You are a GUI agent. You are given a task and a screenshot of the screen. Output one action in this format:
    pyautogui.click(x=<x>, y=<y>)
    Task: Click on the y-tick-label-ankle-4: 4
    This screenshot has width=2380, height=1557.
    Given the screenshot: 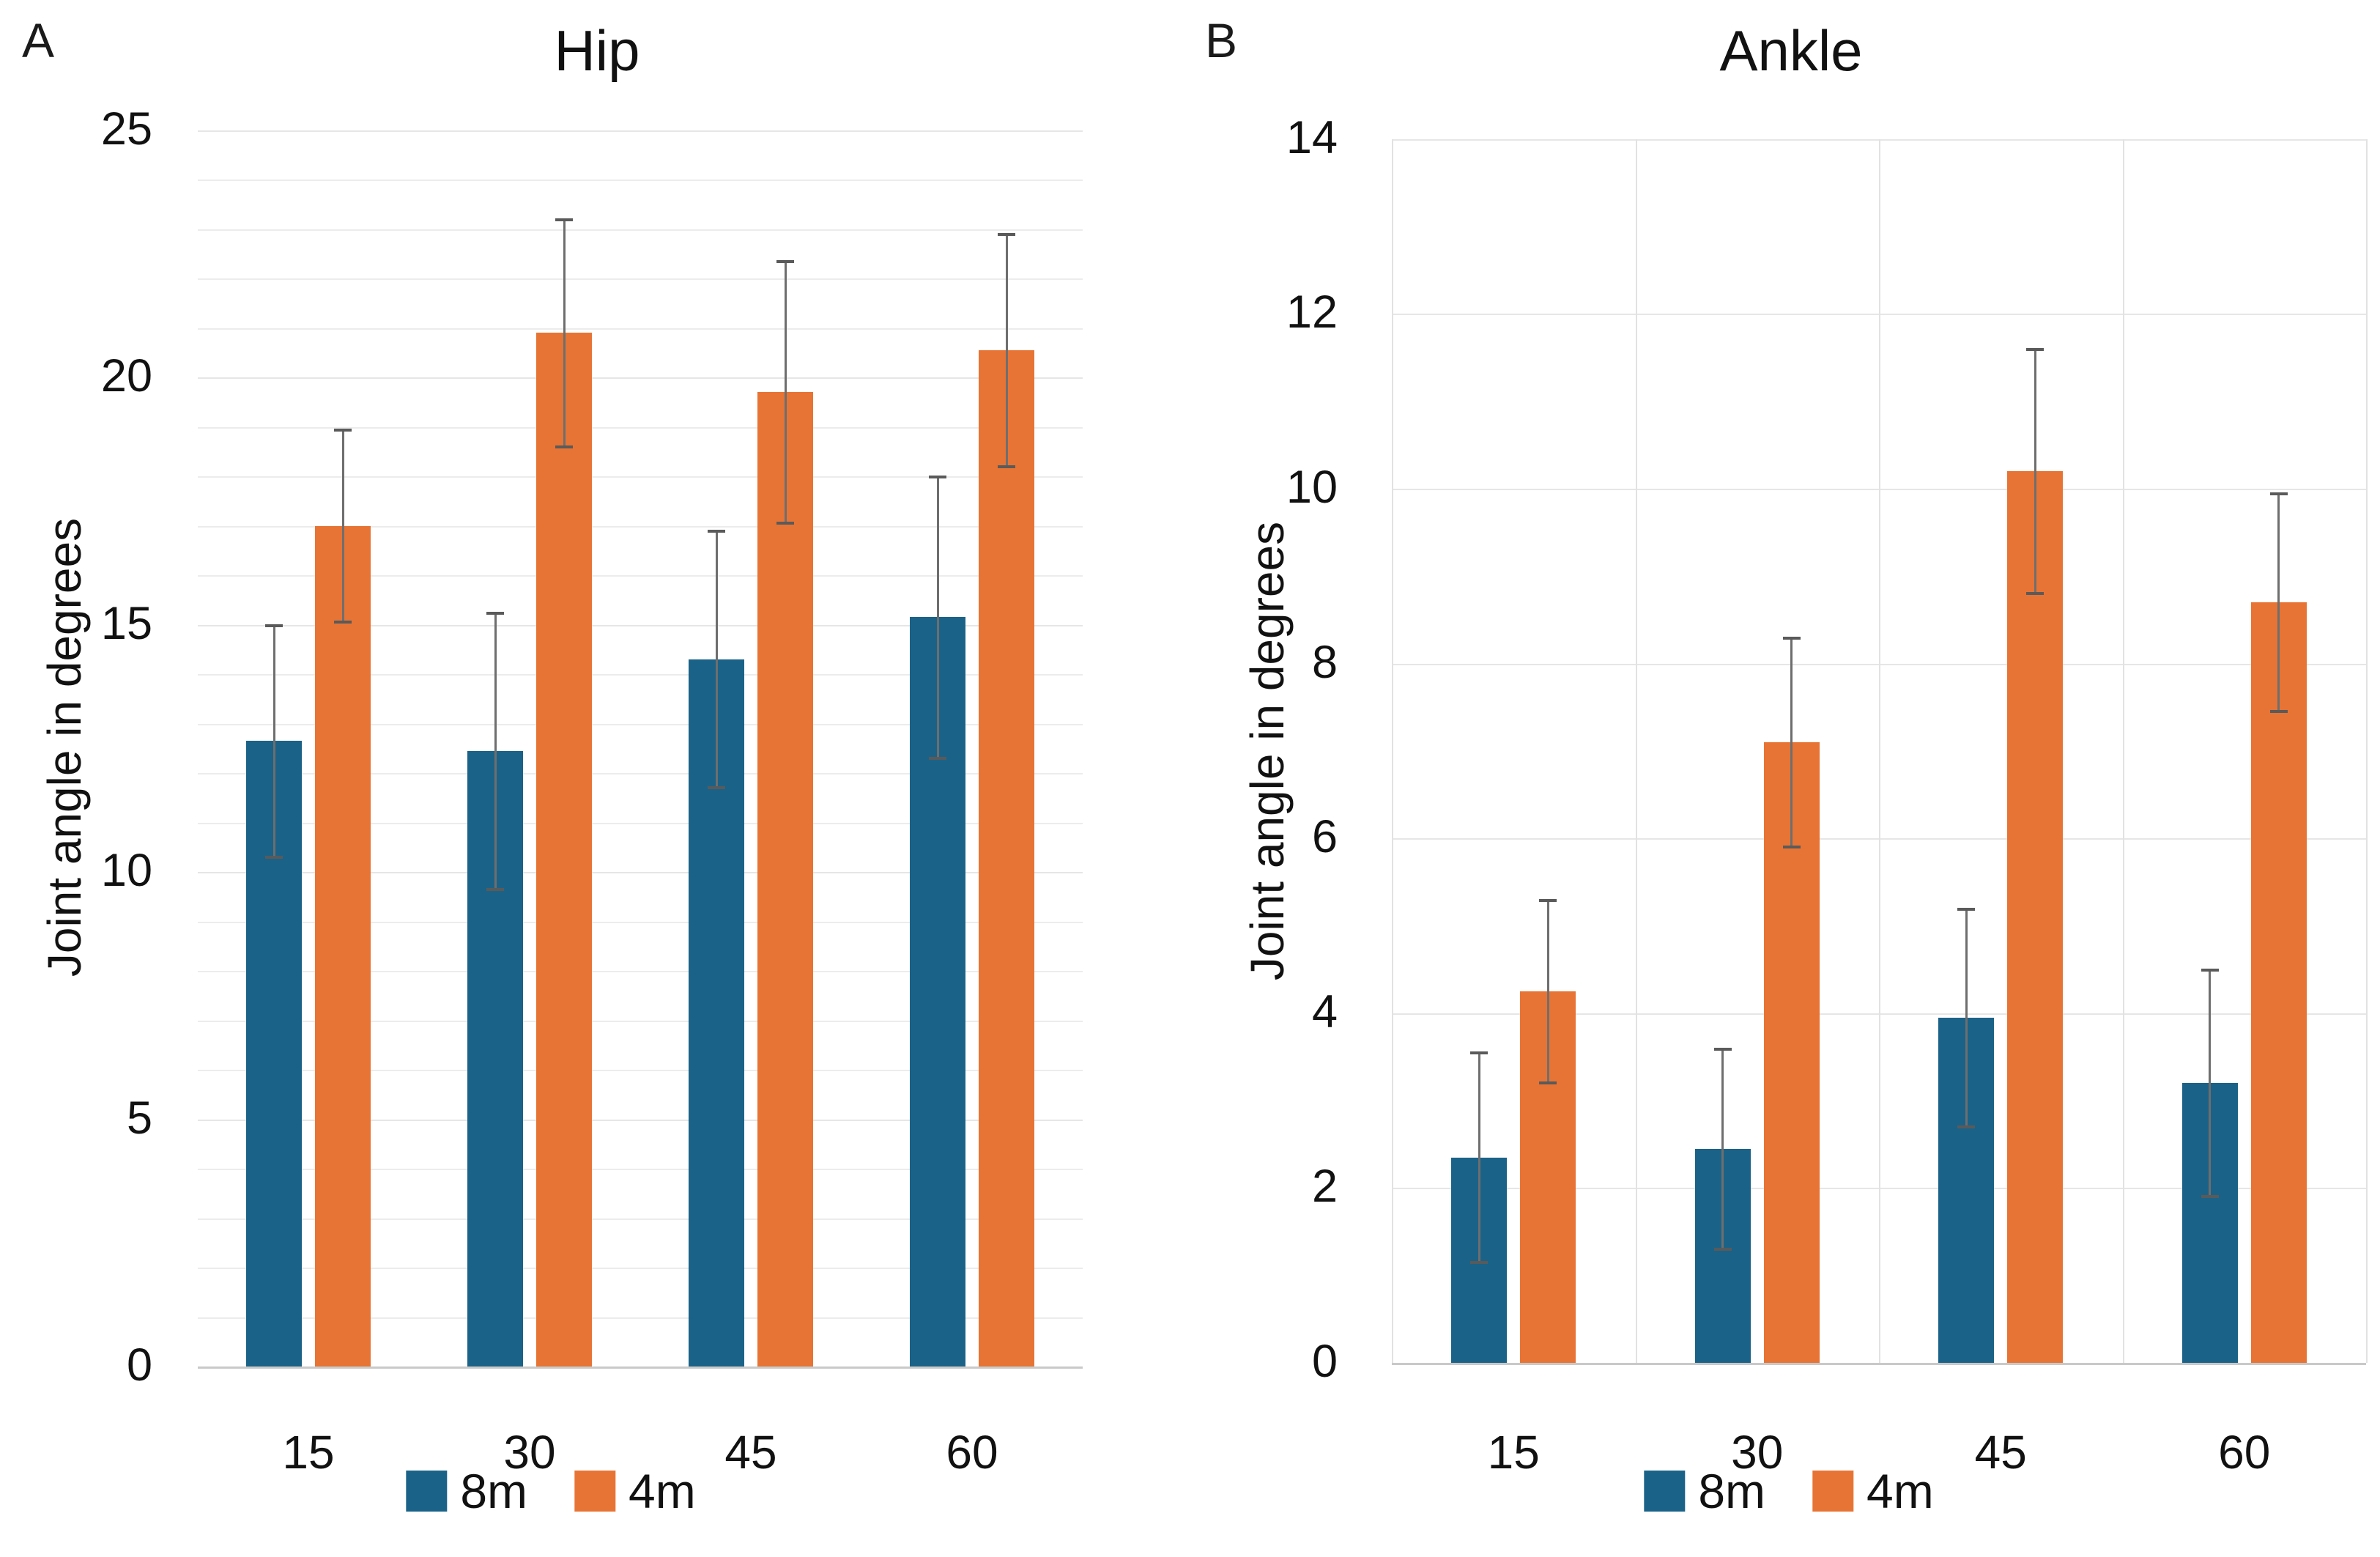 What is the action you would take?
    pyautogui.click(x=1324, y=1012)
    